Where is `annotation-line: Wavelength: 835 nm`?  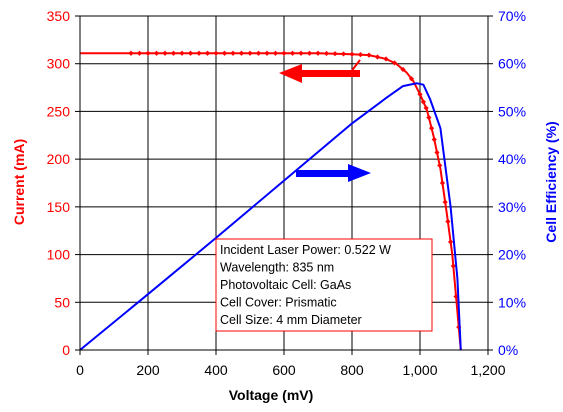
annotation-line: Wavelength: 835 nm is located at coordinates (277, 268).